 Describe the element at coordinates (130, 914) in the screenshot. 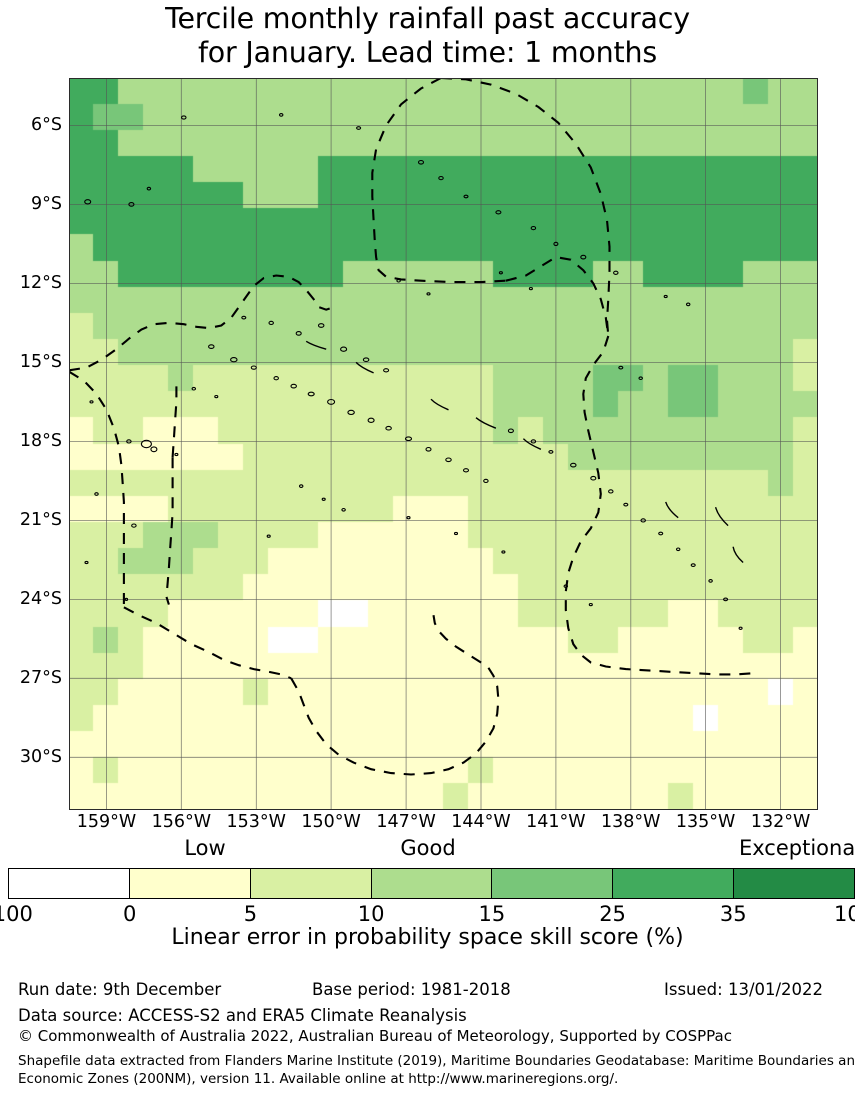

I see `colorbar-tick-2: 0` at that location.